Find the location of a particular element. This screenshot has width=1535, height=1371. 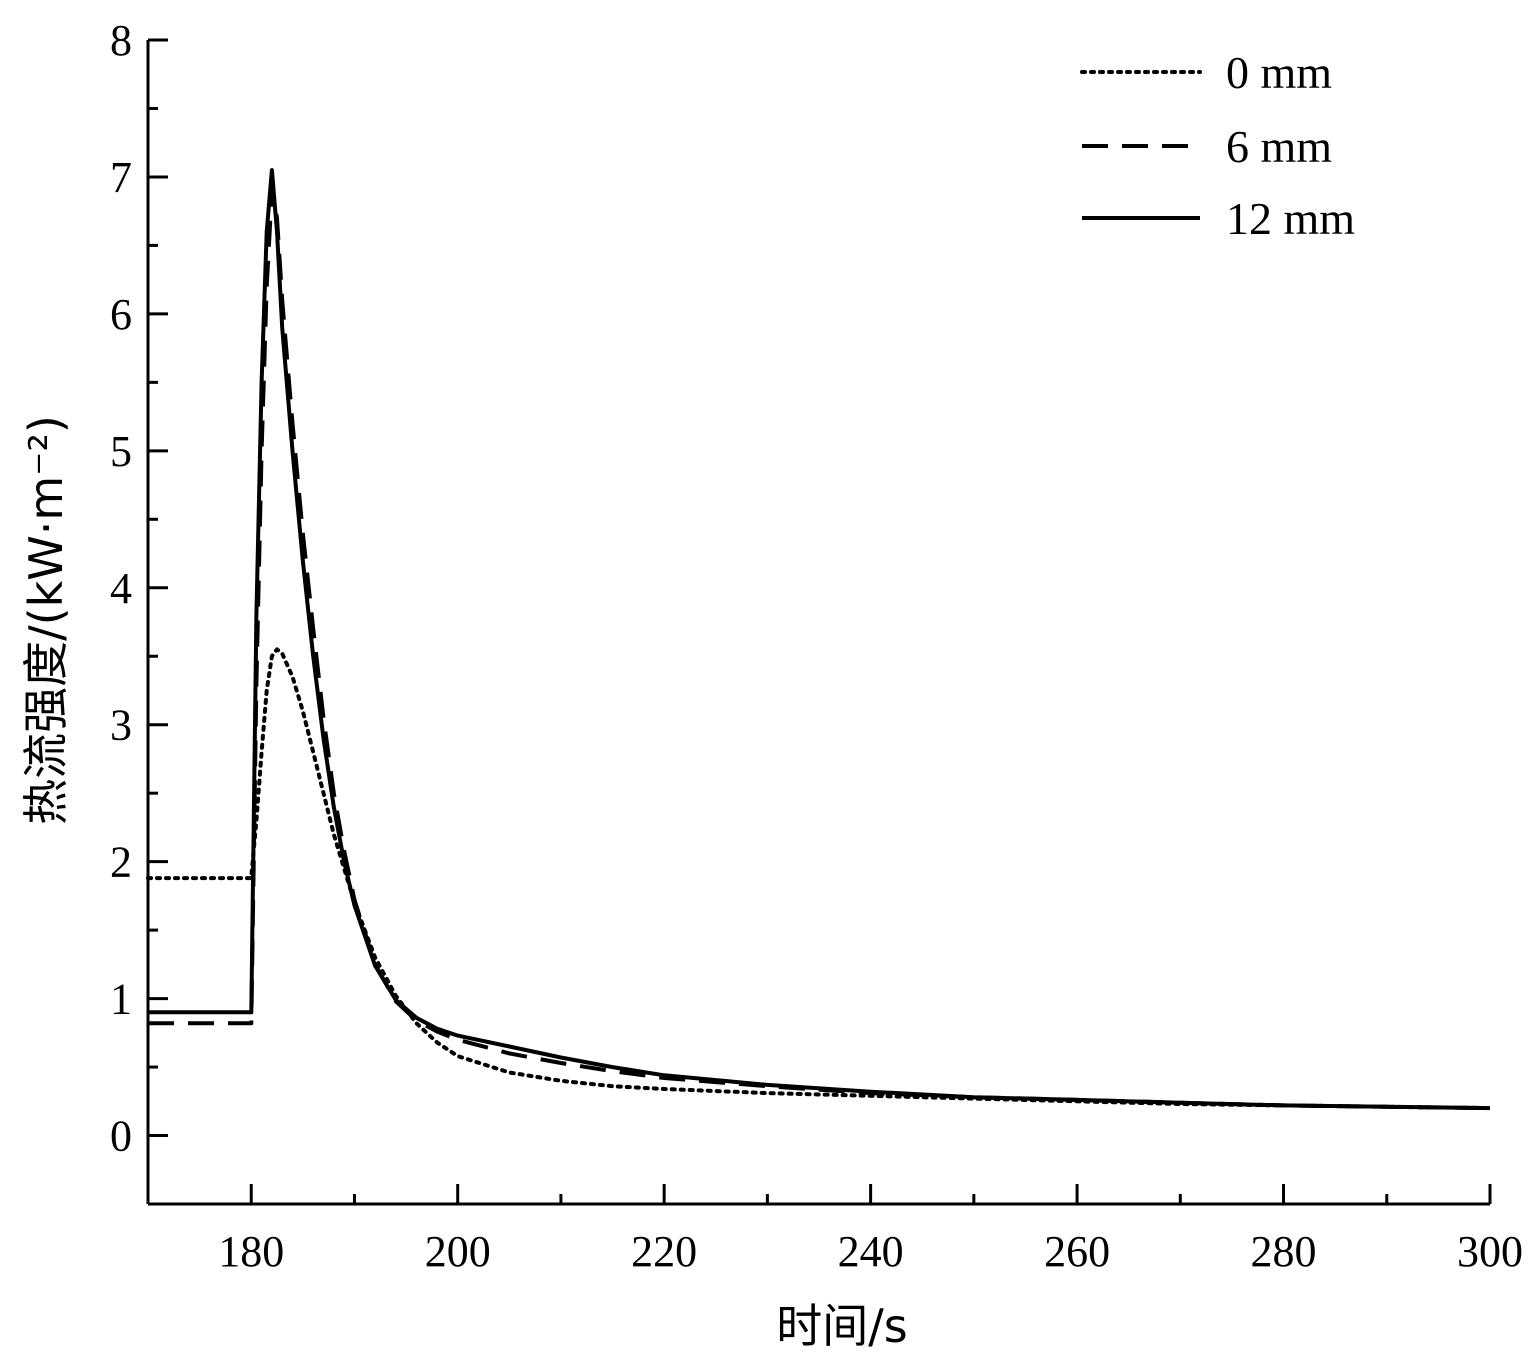

x-tick-label: 280 is located at coordinates (1284, 1251).